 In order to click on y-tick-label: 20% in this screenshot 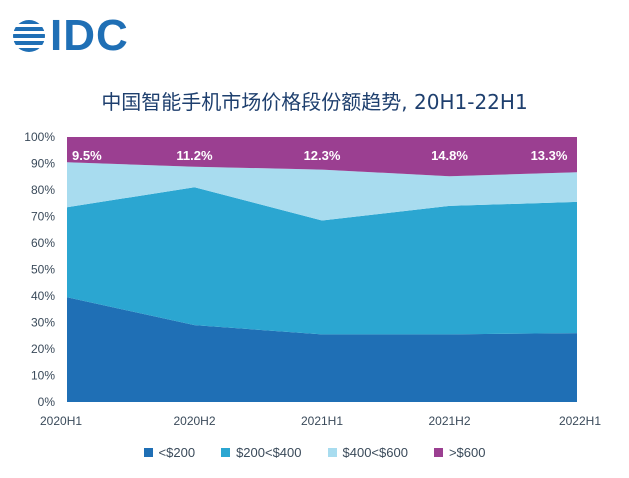, I will do `click(43, 349)`.